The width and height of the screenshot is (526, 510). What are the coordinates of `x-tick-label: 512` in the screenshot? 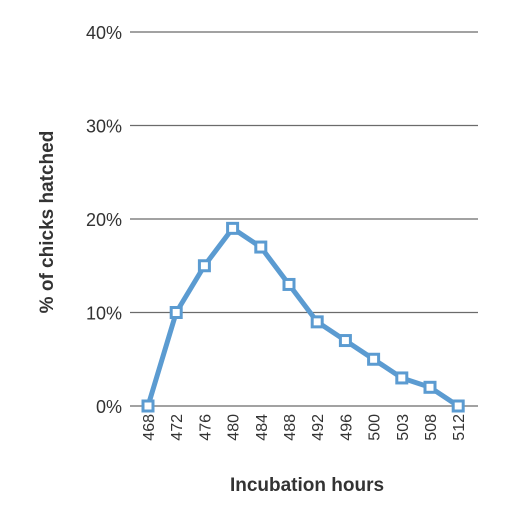 It's located at (459, 427).